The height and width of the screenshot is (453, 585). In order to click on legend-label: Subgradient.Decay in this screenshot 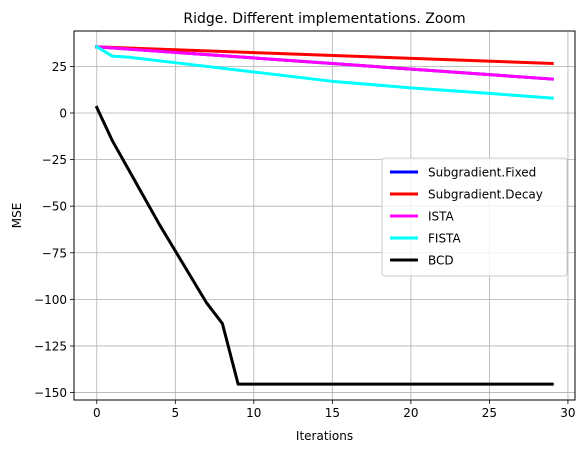, I will do `click(485, 195)`.